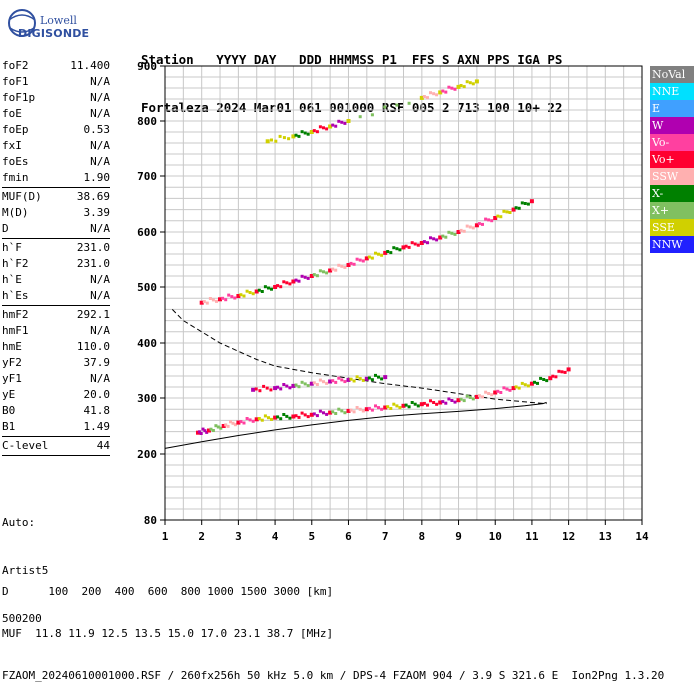  What do you see at coordinates (56, 363) in the screenshot?
I see `param-row: yF2 37.9` at bounding box center [56, 363].